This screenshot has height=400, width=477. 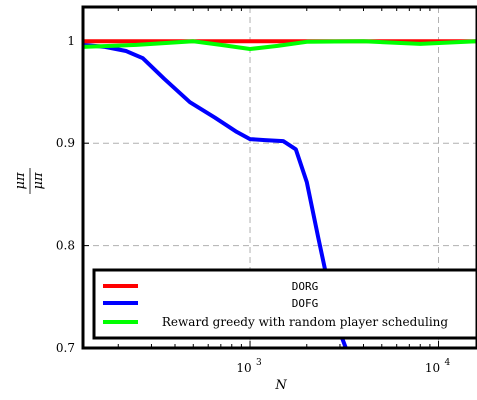 What do you see at coordinates (71, 41) in the screenshot?
I see `y-tick-label: 1` at bounding box center [71, 41].